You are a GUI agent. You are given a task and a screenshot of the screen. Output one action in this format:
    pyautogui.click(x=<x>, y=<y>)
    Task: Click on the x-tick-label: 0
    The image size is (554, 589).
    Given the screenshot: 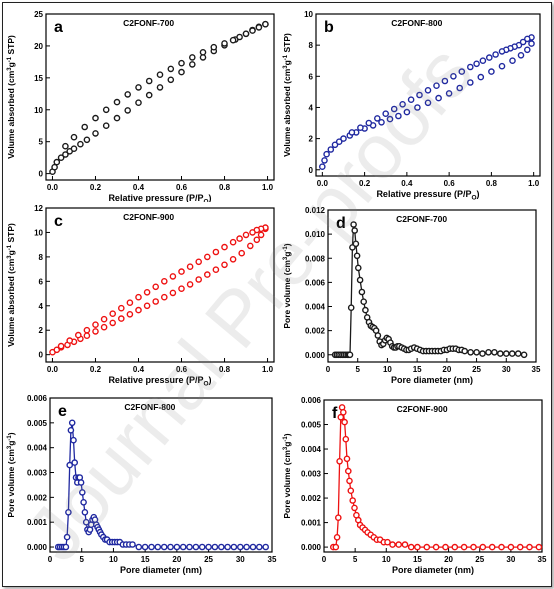 What is the action you would take?
    pyautogui.click(x=324, y=559)
    